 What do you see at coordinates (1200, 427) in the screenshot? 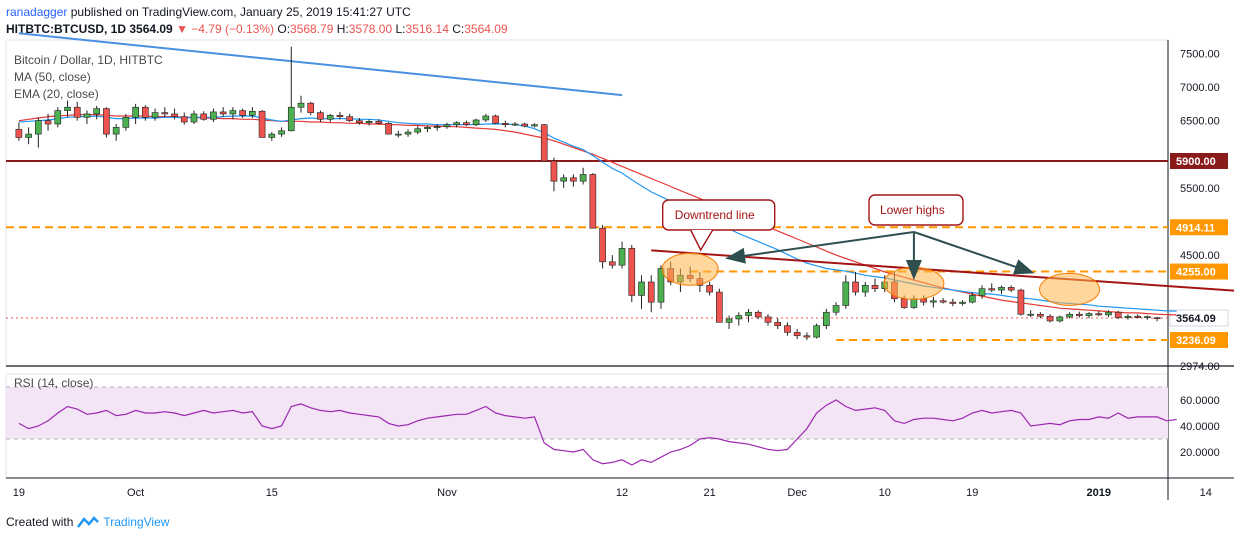
I see `rsi-tick-label: 40.0000` at bounding box center [1200, 427].